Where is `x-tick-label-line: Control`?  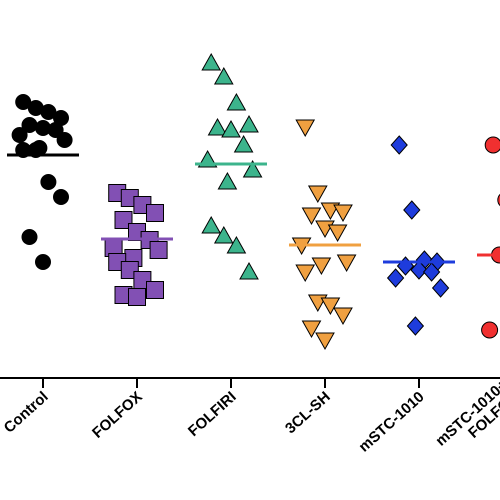
x-tick-label-line: Control is located at coordinates (26, 412).